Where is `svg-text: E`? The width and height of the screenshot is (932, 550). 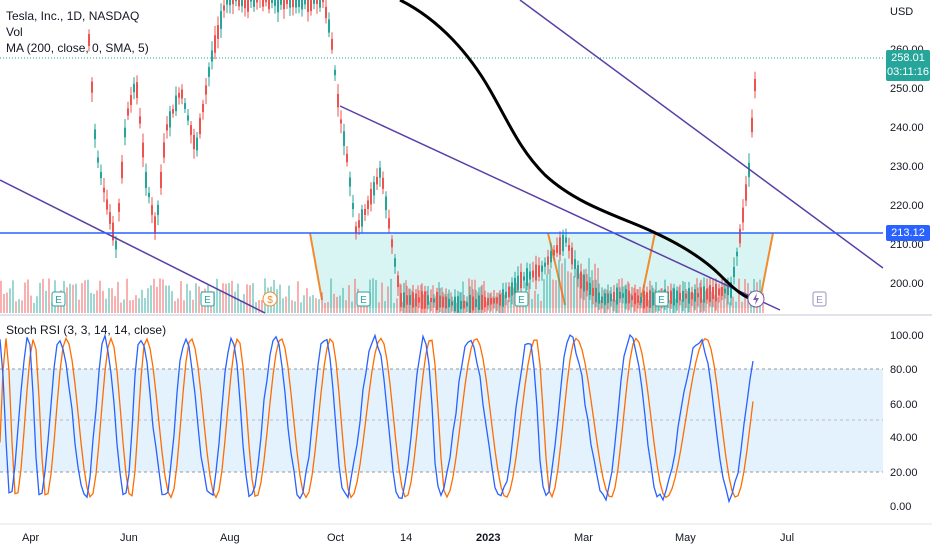
svg-text: E is located at coordinates (661, 300).